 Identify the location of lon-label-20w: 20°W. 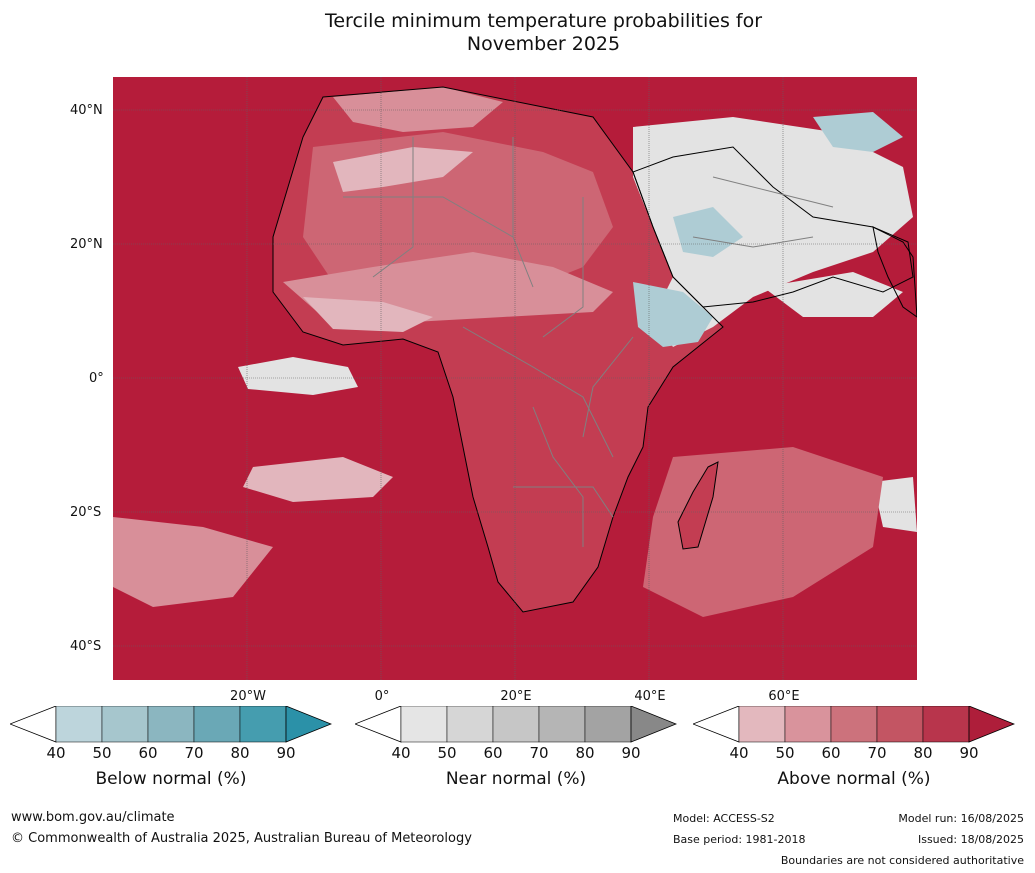
(248, 696).